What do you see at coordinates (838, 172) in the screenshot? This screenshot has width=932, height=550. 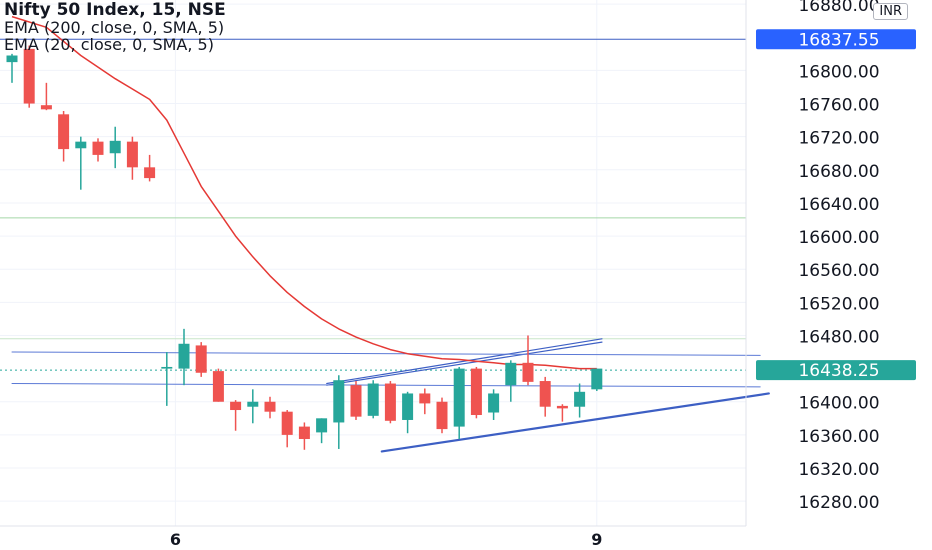 I see `price-tick-label: 16680.00` at bounding box center [838, 172].